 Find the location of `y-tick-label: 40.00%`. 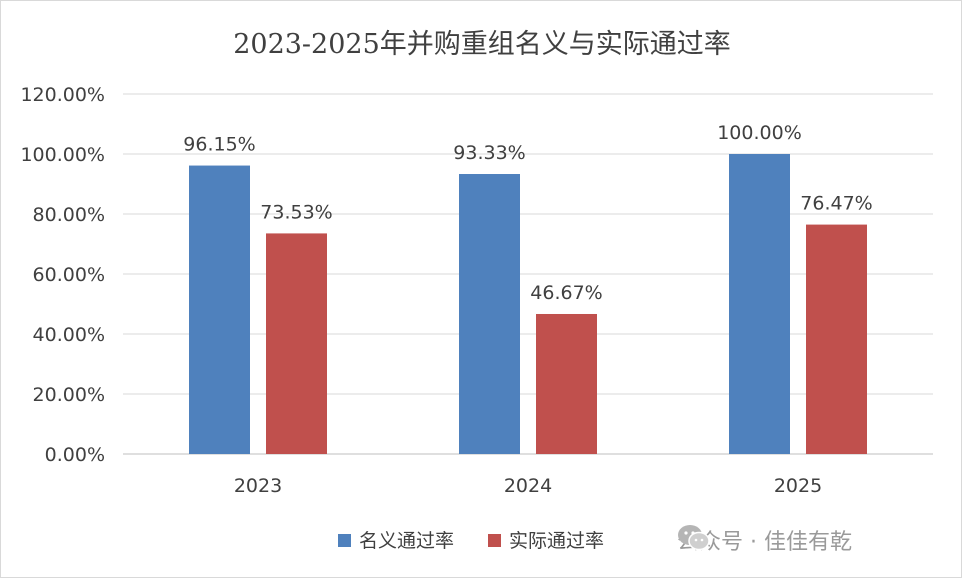

y-tick-label: 40.00% is located at coordinates (69, 335).